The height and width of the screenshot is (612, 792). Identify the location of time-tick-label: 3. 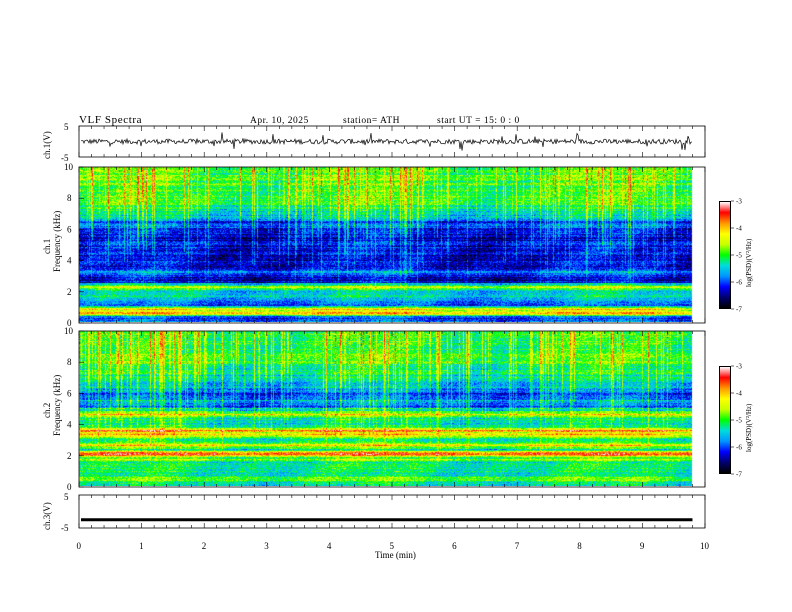
(266, 546).